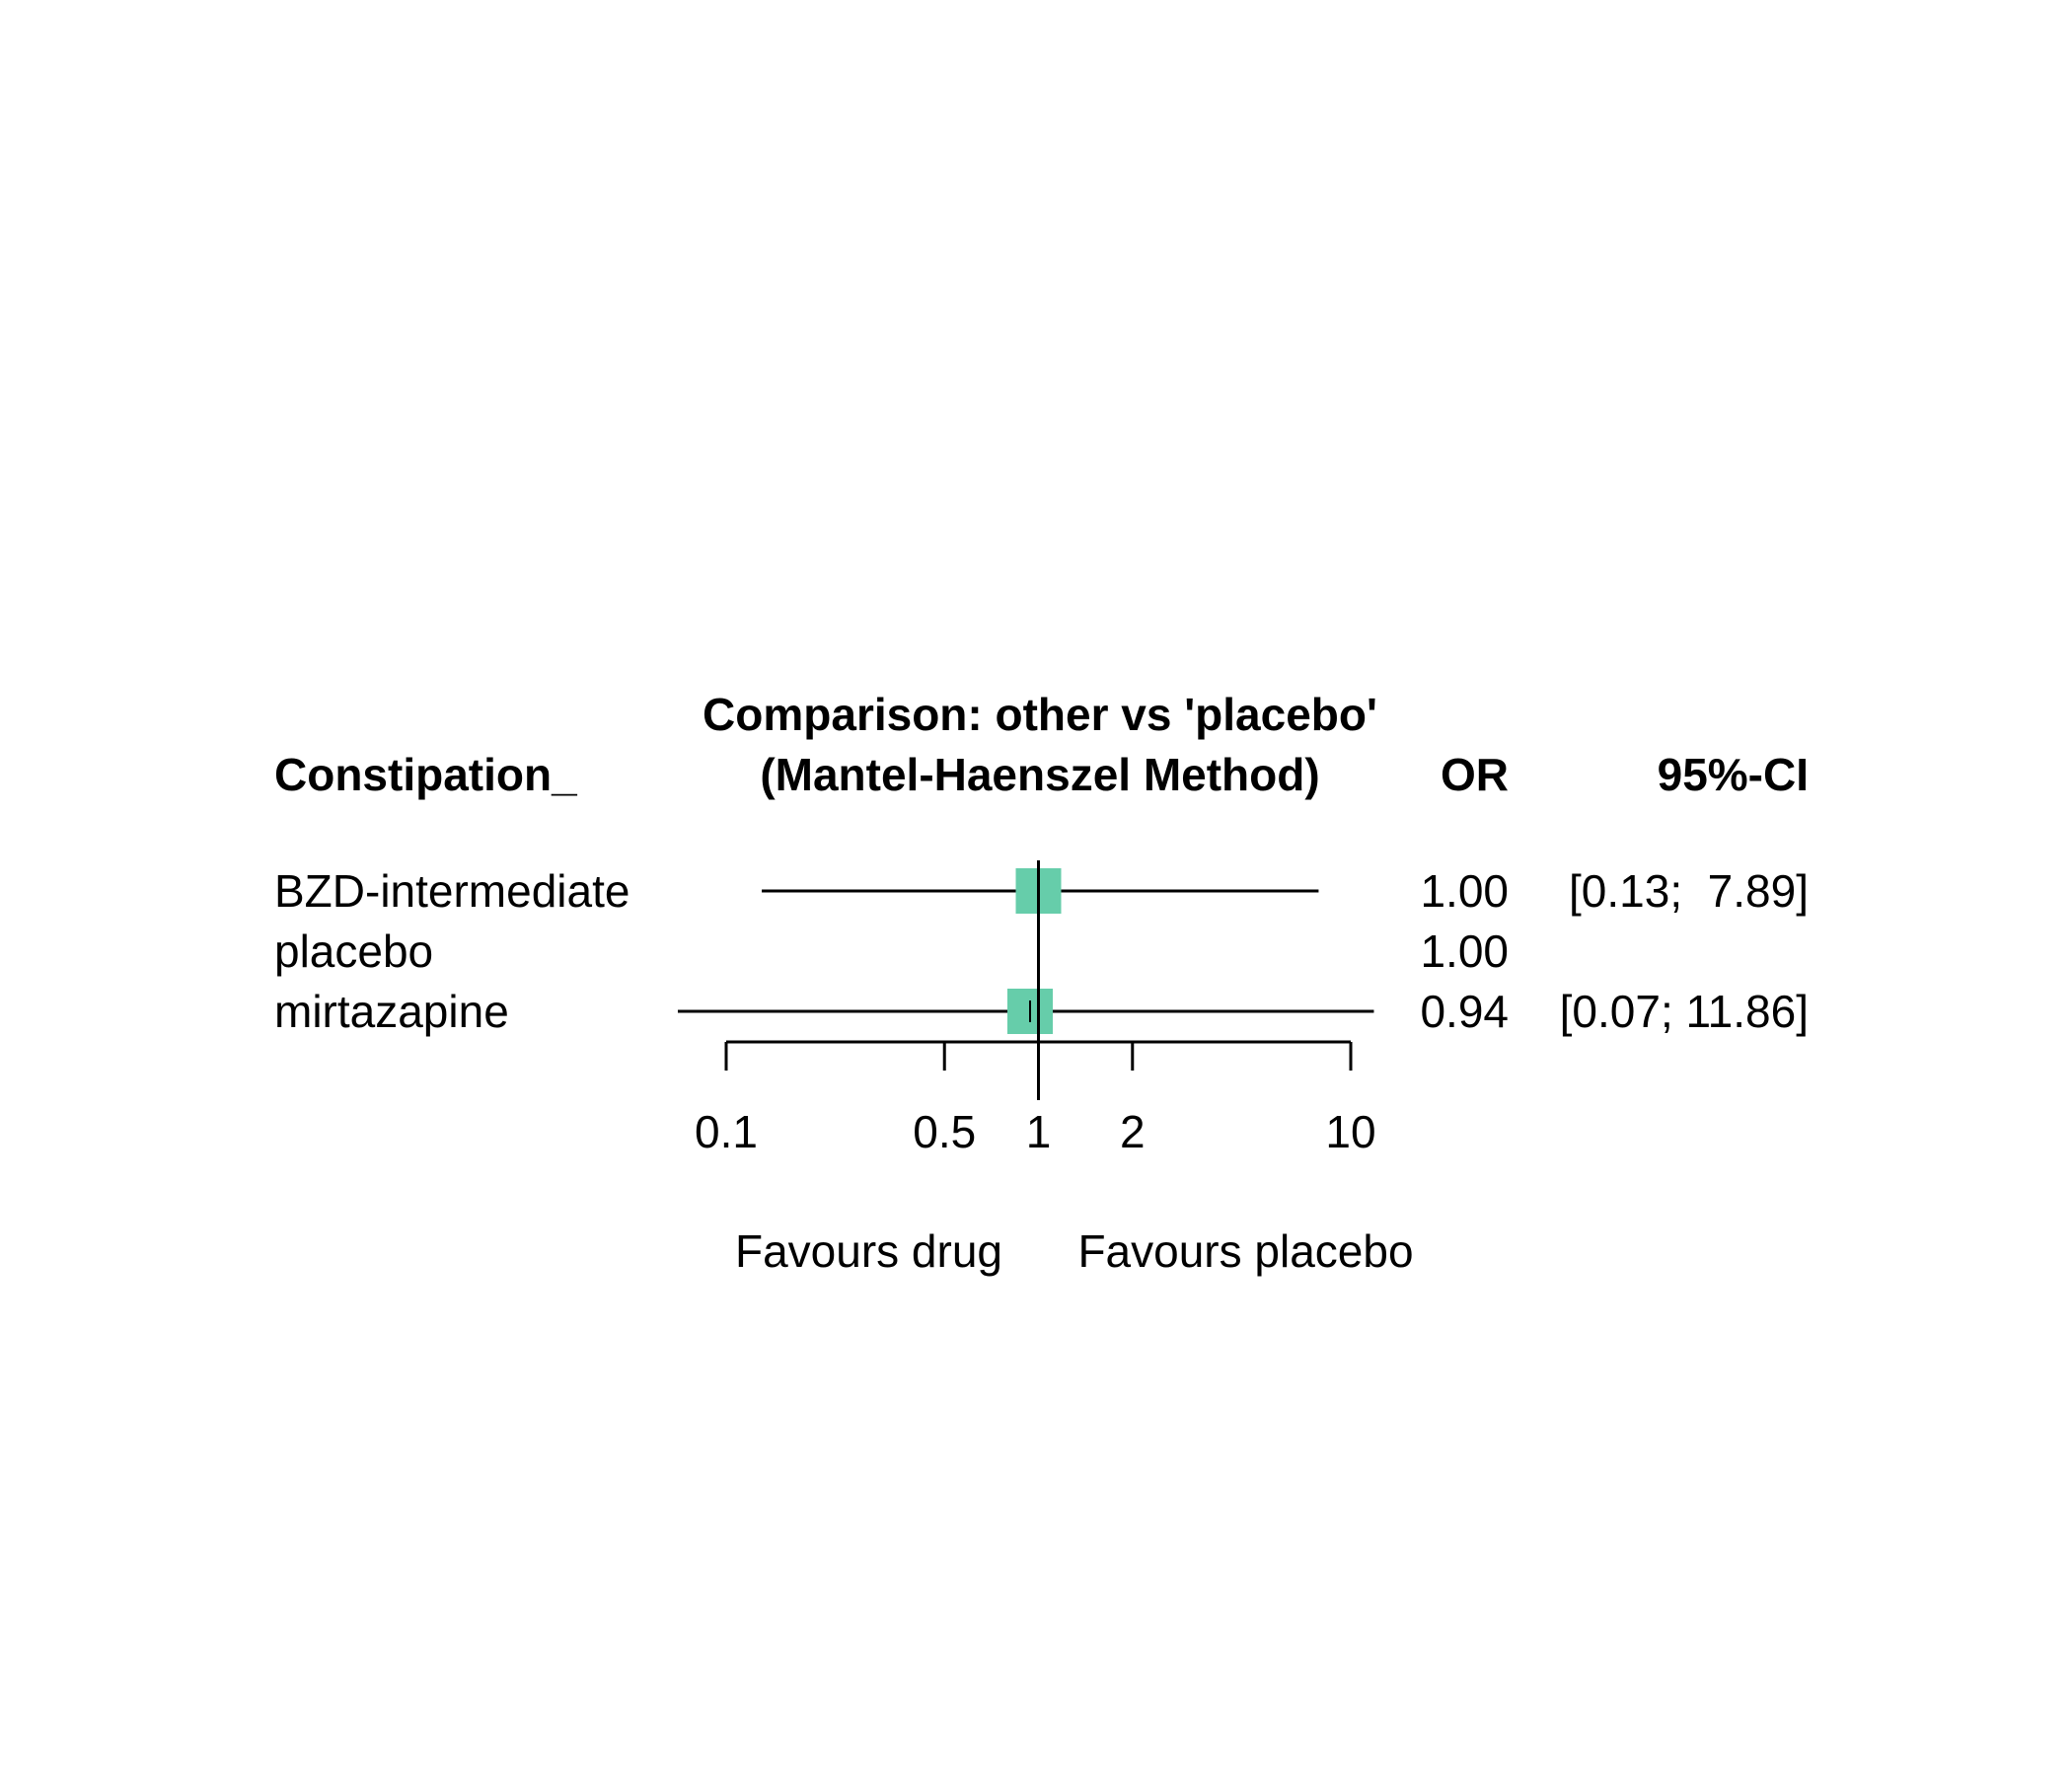  Describe the element at coordinates (1465, 1012) in the screenshot. I see `or-value: 0.94` at that location.